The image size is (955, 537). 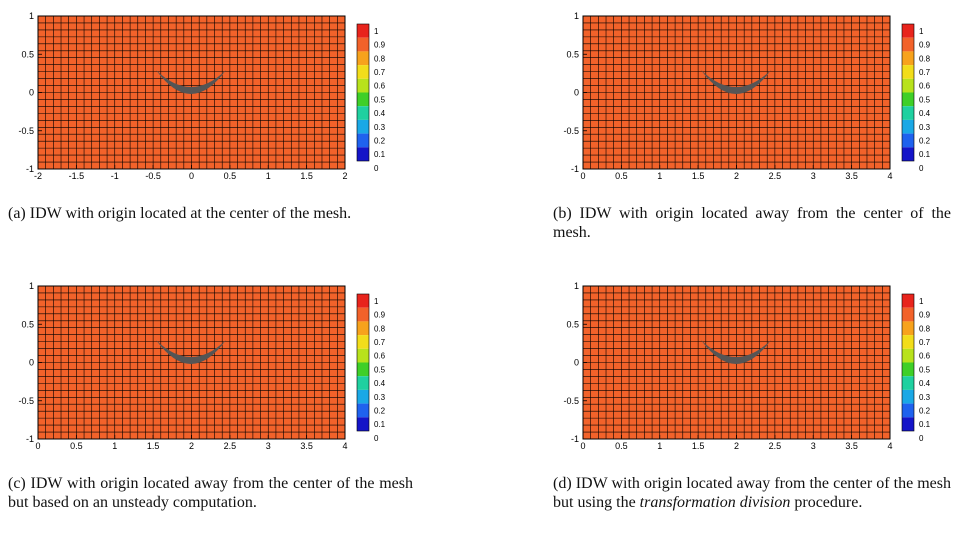 I want to click on colorbar-label: 0.6, so click(x=380, y=86).